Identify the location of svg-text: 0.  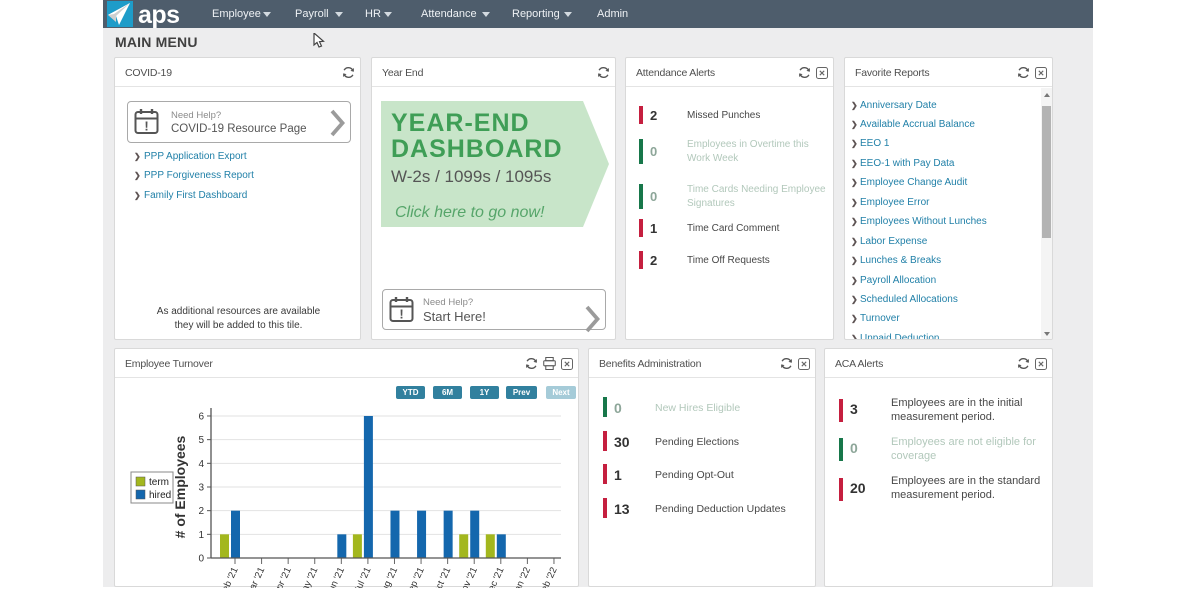
(201, 559).